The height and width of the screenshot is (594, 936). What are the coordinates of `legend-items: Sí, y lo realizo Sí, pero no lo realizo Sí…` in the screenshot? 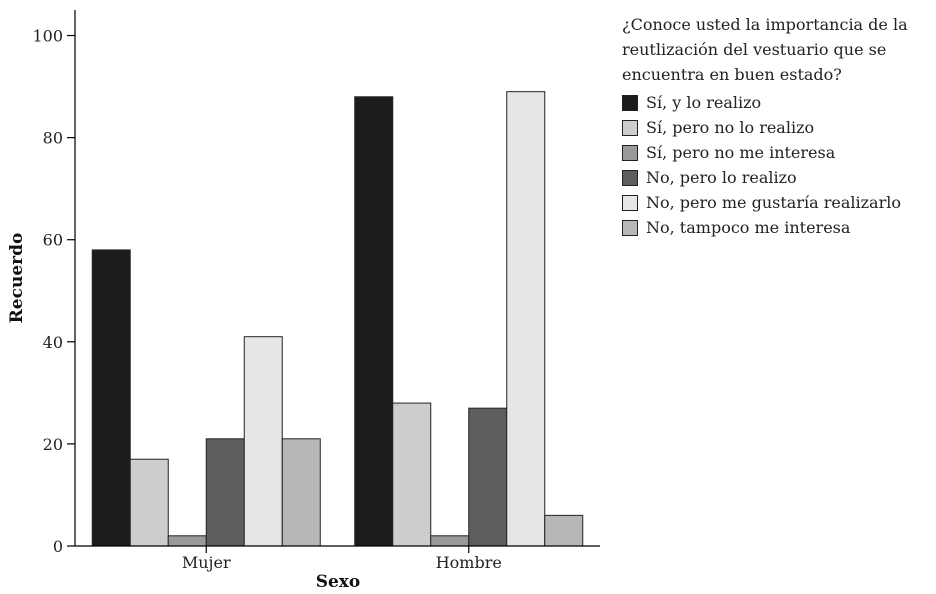 It's located at (778, 165).